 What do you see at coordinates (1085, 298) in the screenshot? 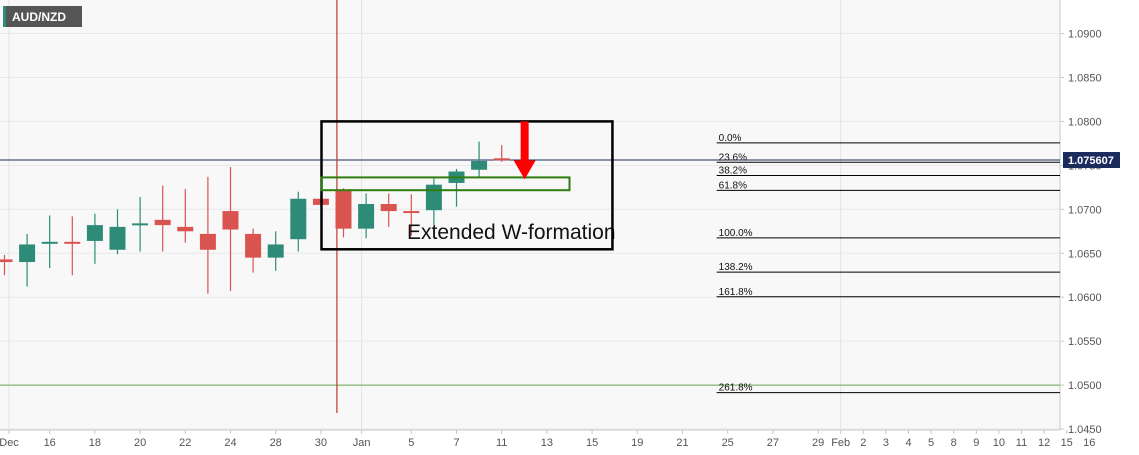
I see `price-tick-label: 1.0600` at bounding box center [1085, 298].